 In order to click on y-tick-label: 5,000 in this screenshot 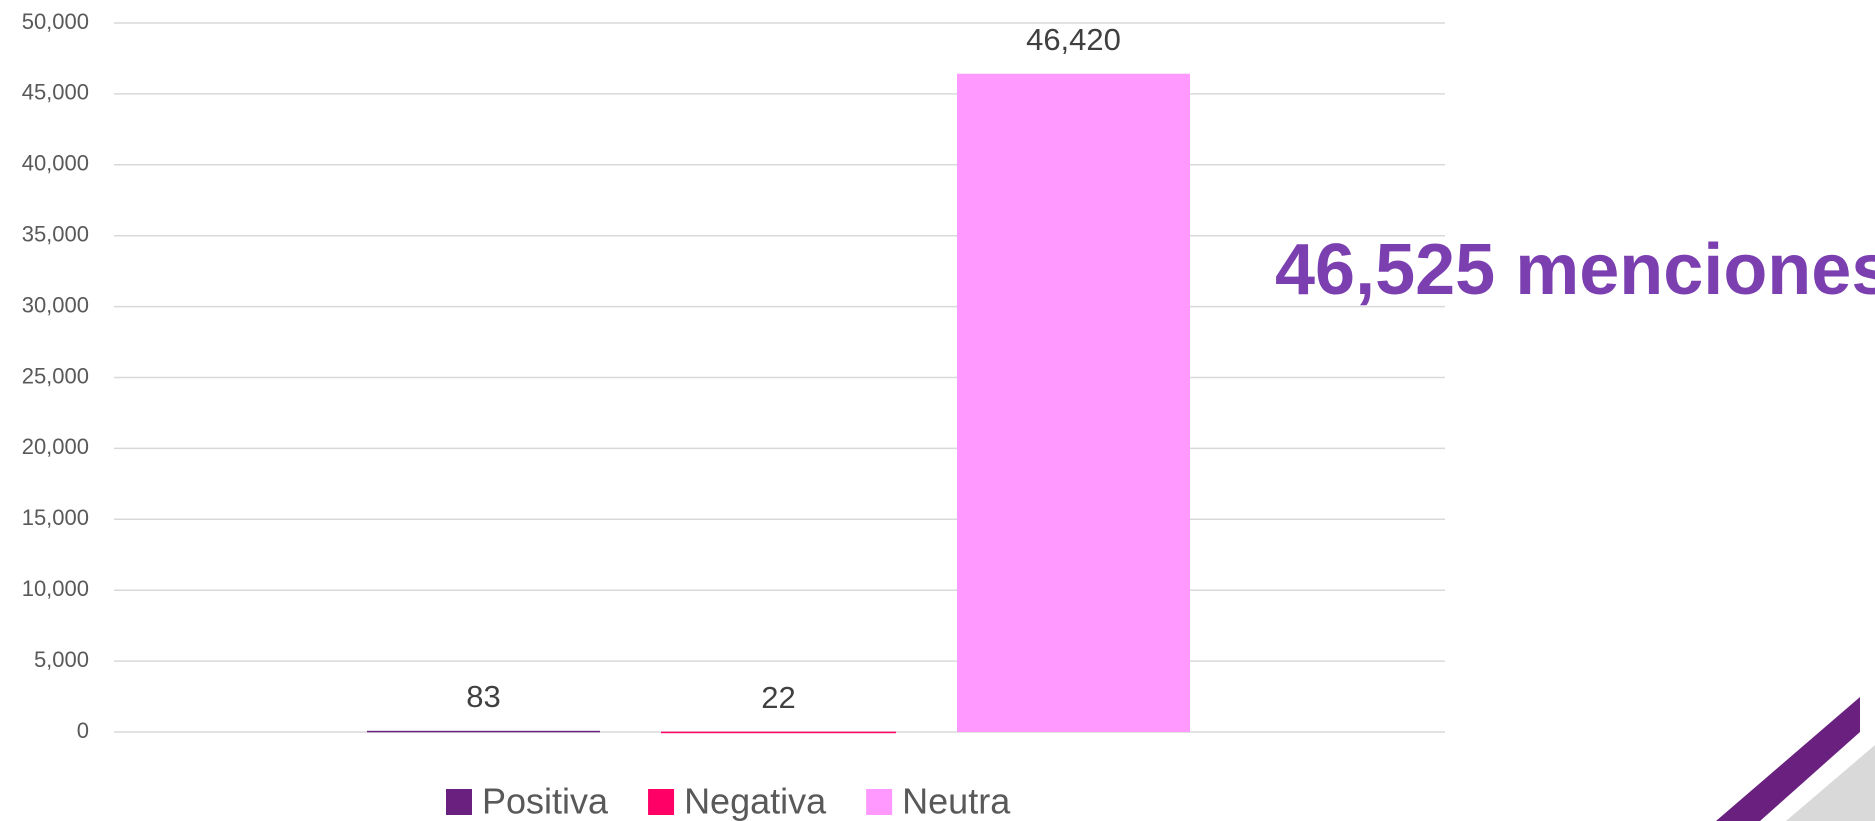, I will do `click(61, 659)`.